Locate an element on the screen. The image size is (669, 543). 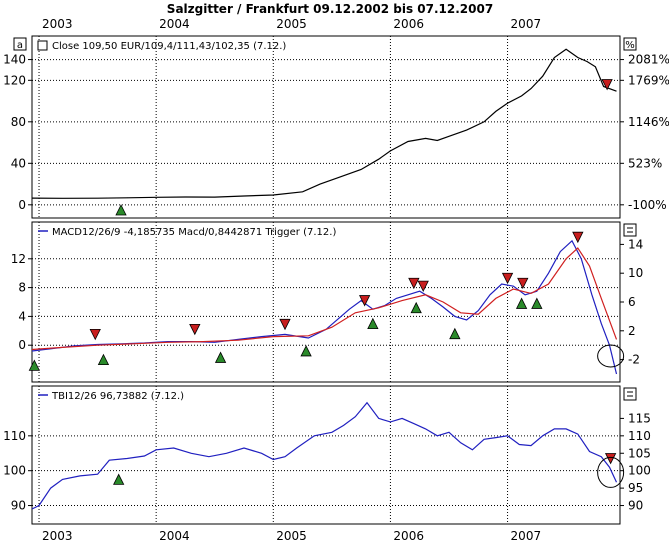
y-tick-label-right: 95 is located at coordinates (635, 488).